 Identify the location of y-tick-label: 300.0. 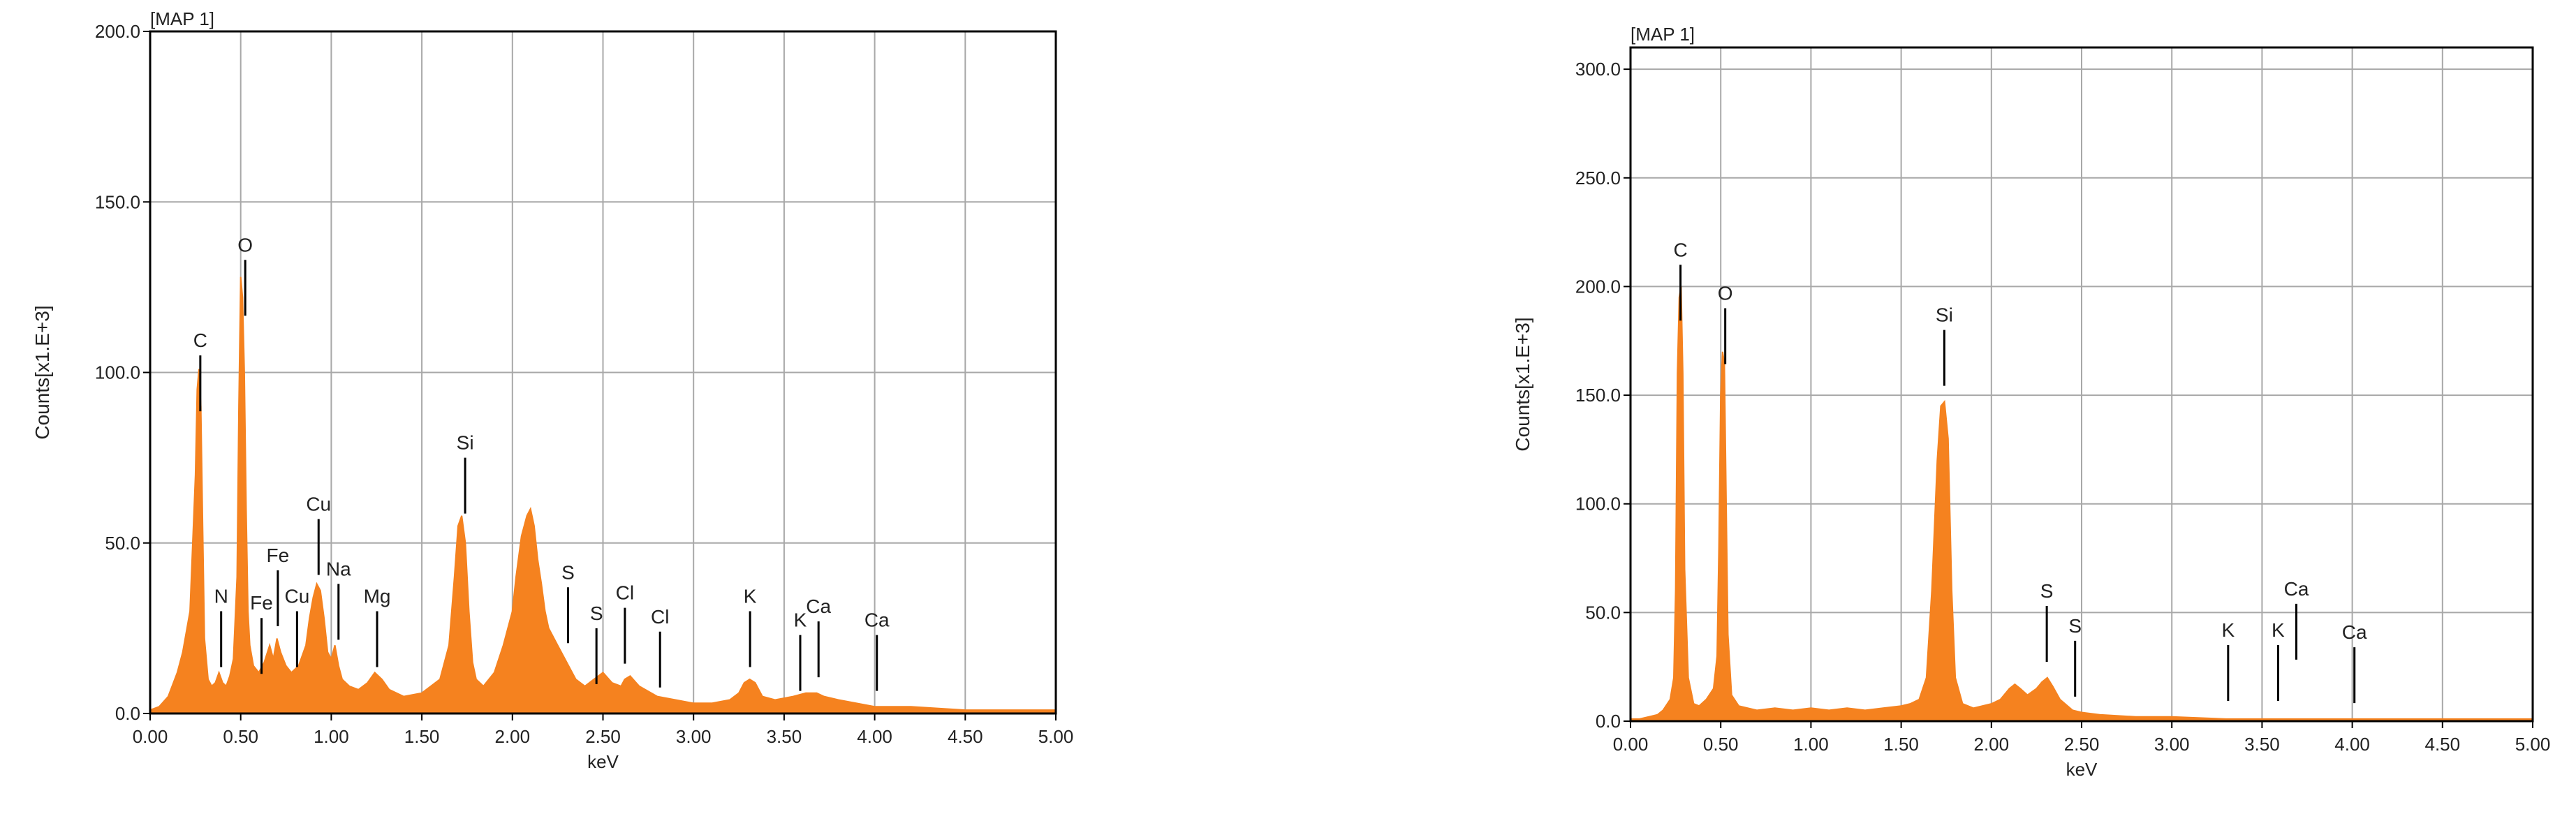
(1598, 69).